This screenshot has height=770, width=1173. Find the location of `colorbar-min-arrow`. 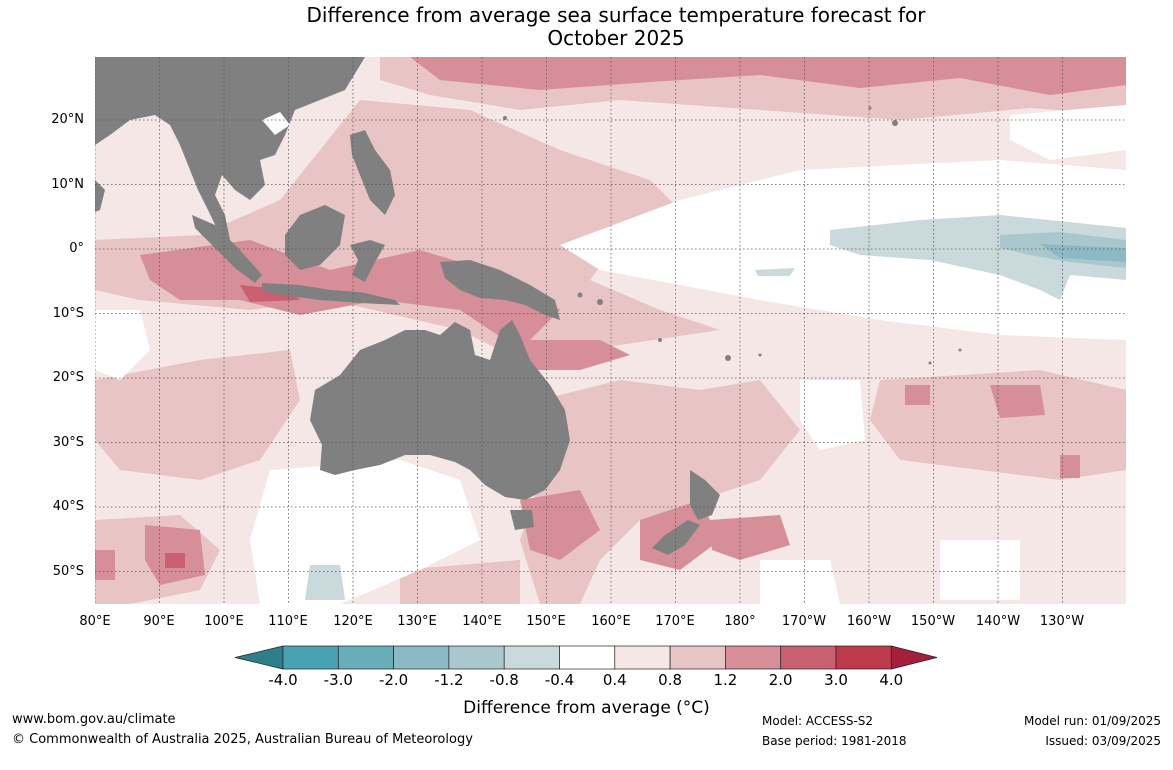

colorbar-min-arrow is located at coordinates (259, 657).